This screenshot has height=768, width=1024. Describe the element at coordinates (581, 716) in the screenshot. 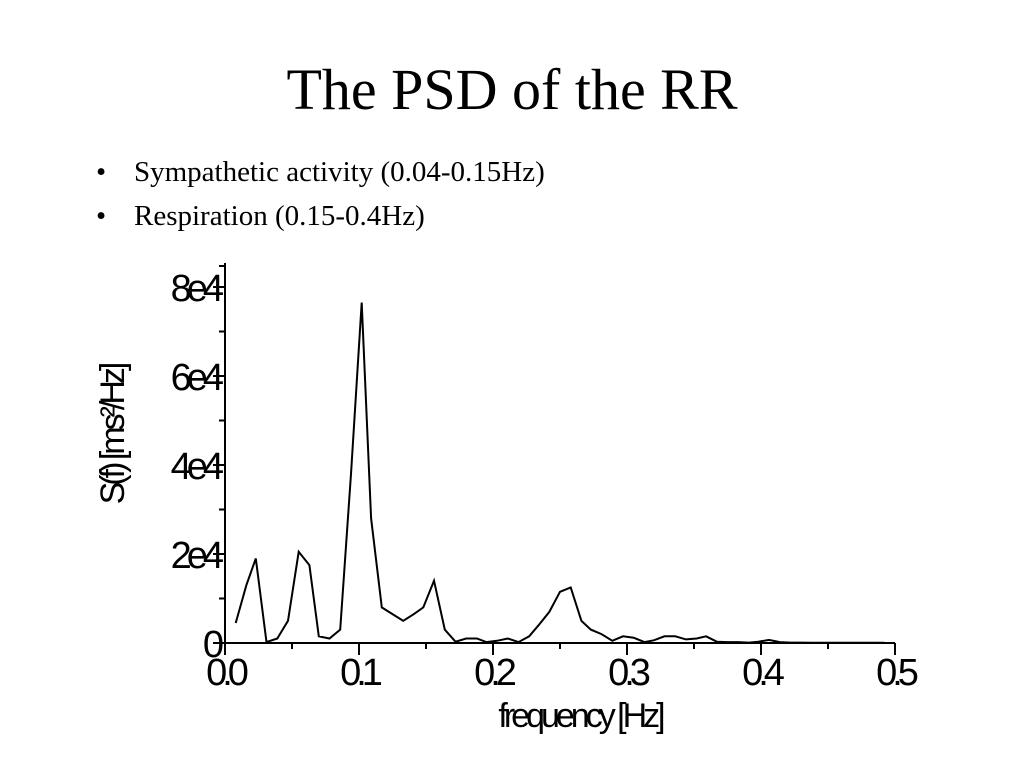

I see `x-axis-label: frequency [Hz]` at that location.